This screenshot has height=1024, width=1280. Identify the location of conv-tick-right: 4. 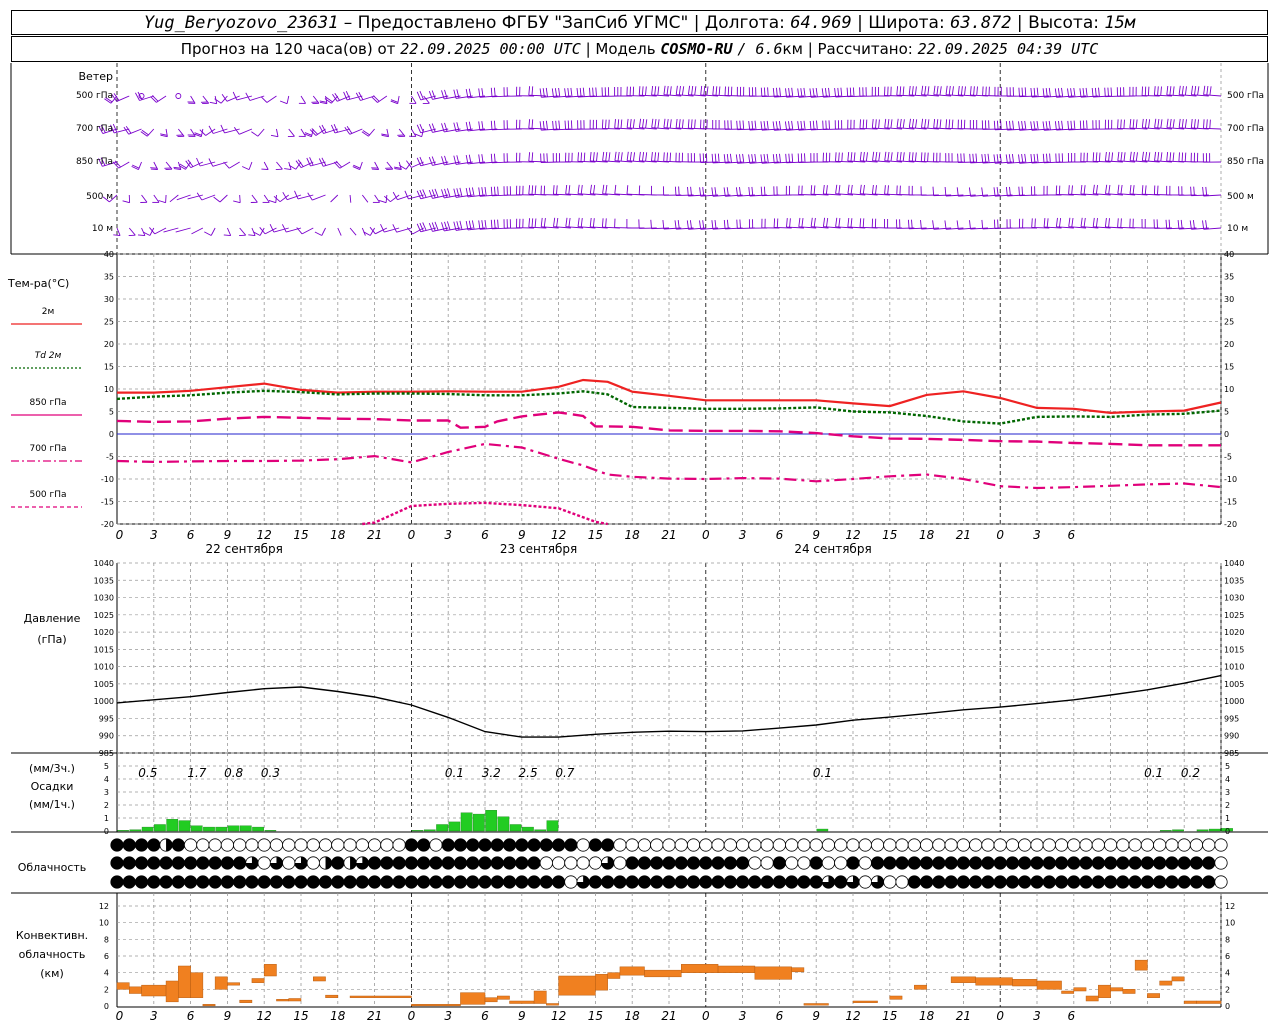
(1227, 973).